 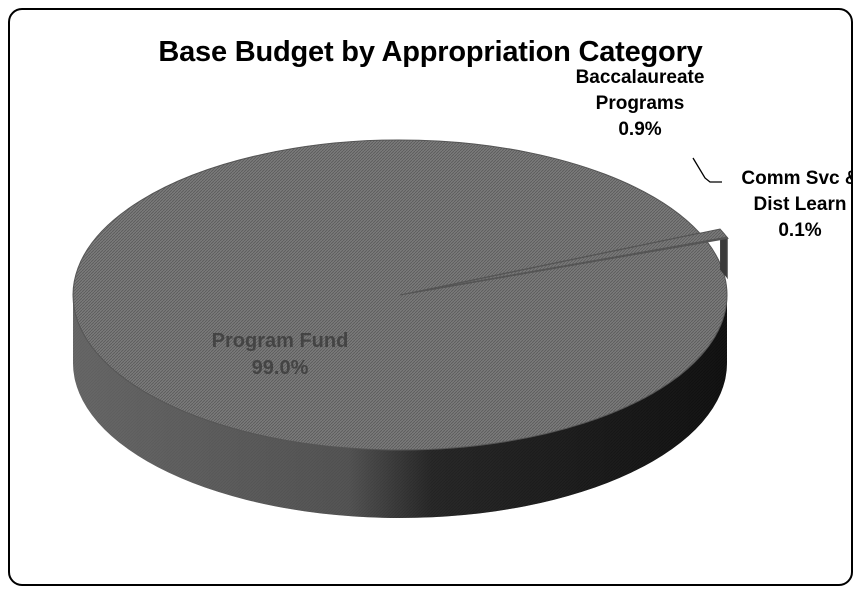 What do you see at coordinates (280, 341) in the screenshot?
I see `slice-label-line: Program Fund` at bounding box center [280, 341].